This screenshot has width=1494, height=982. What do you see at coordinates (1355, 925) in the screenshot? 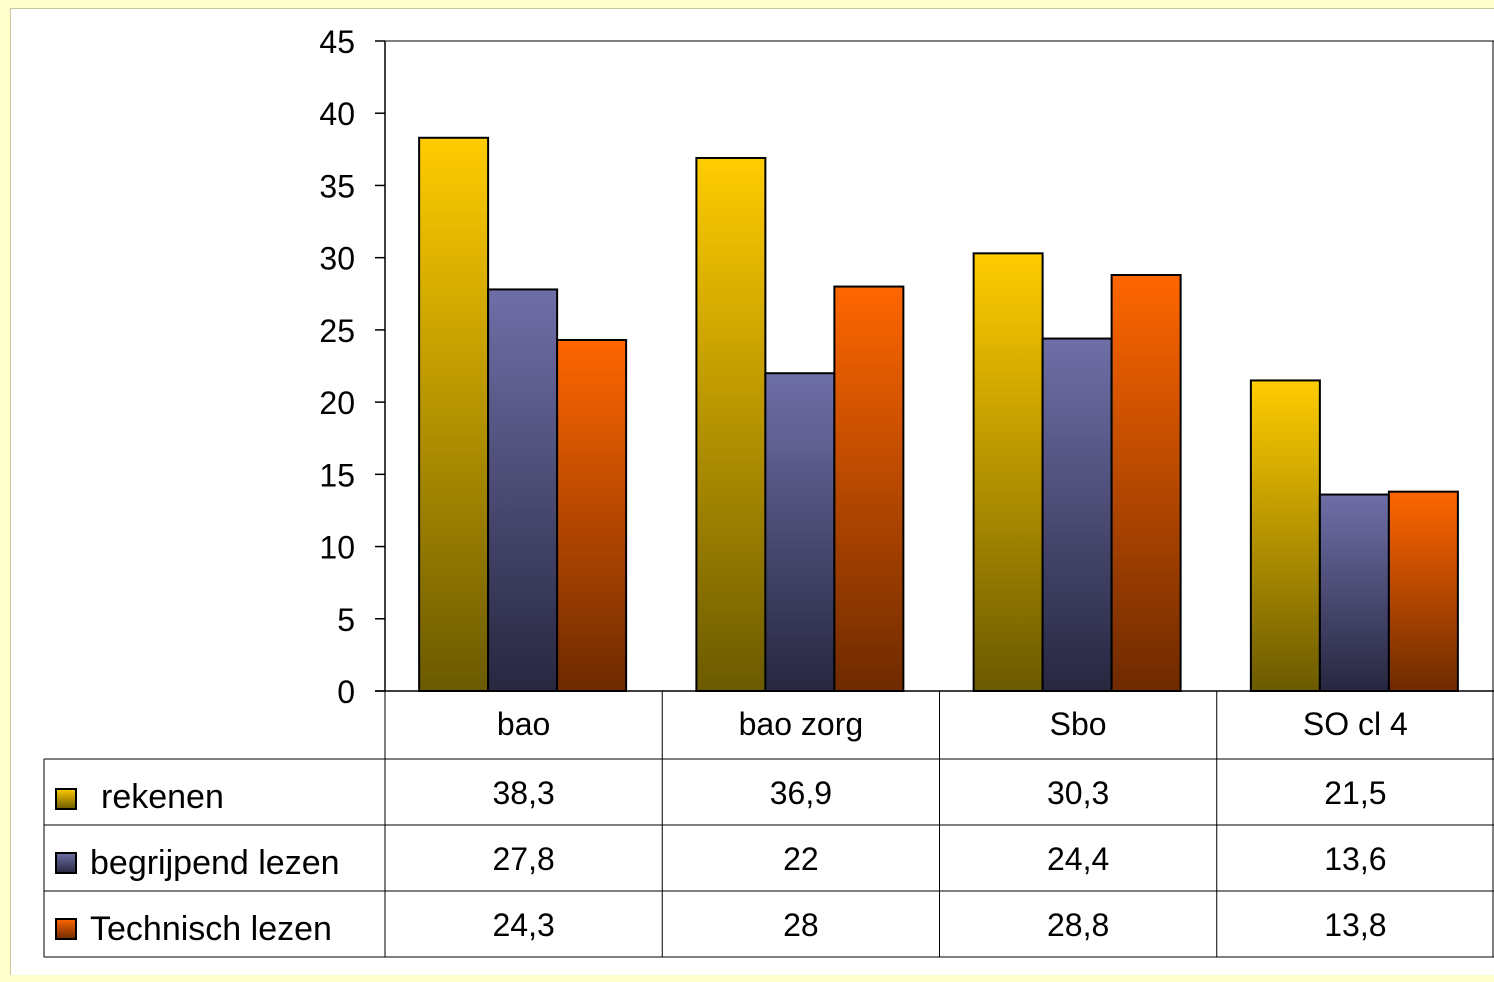
I see `data-label-technisch-lezen-so-cl-4: 13,8` at bounding box center [1355, 925].